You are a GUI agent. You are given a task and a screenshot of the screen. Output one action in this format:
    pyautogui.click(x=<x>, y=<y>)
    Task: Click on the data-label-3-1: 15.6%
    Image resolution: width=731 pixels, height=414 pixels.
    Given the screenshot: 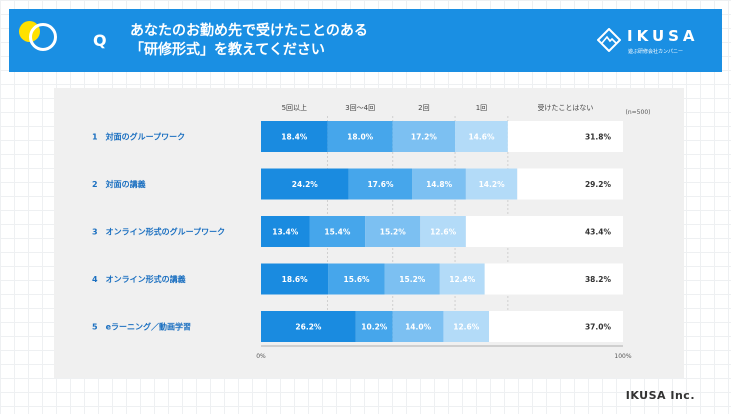 What is the action you would take?
    pyautogui.click(x=357, y=279)
    